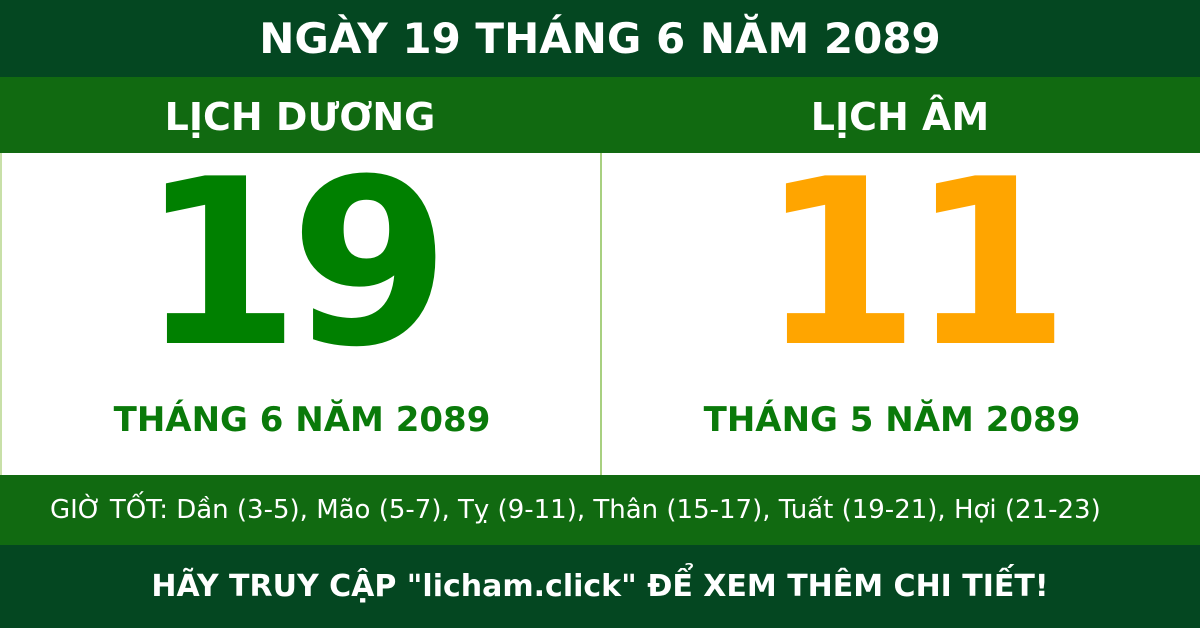  I want to click on solar-day: 19, so click(295, 264).